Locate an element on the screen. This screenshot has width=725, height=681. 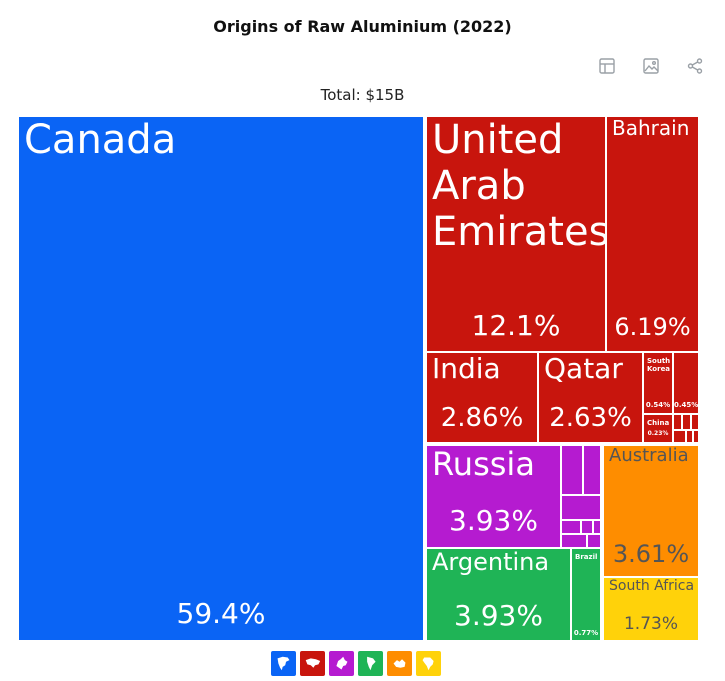
asia-icon is located at coordinates (312, 663).